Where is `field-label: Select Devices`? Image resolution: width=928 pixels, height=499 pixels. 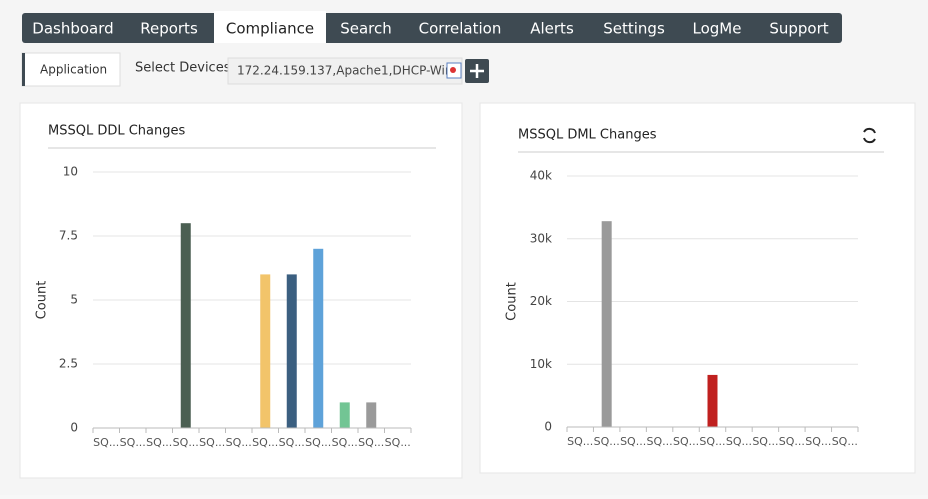
field-label: Select Devices is located at coordinates (183, 68).